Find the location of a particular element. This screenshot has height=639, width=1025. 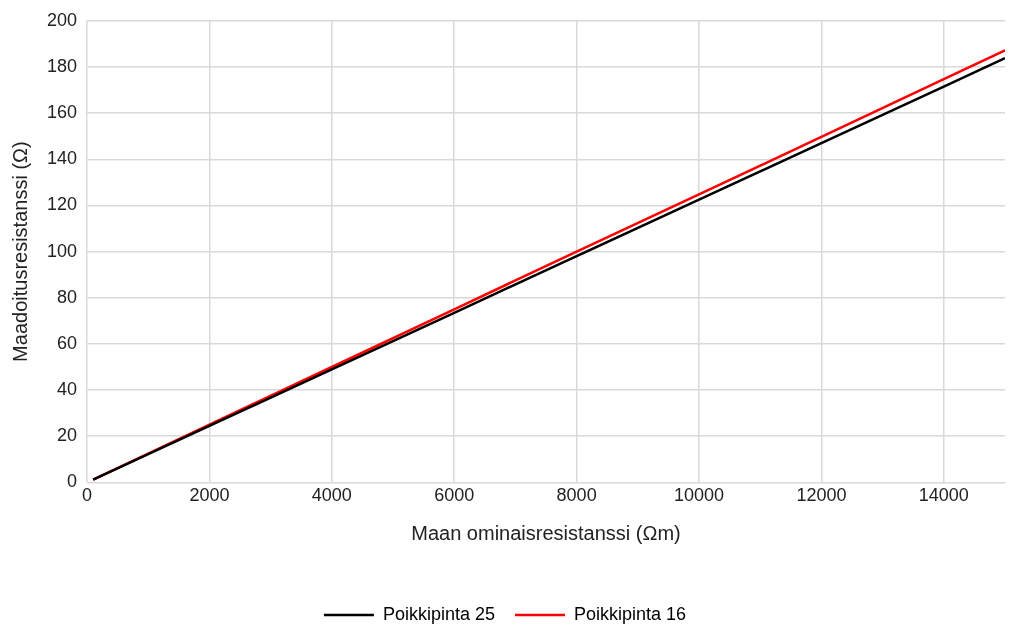

y-tick-label: 200 is located at coordinates (62, 19).